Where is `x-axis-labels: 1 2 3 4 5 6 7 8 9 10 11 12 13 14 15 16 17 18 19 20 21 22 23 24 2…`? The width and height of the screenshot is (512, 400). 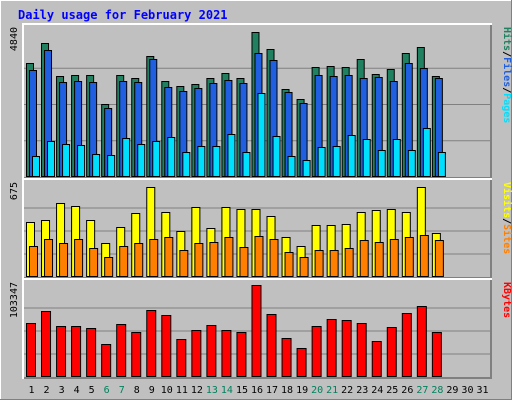 x-axis-labels: 1 2 3 4 5 6 7 8 9 10 11 12 13 14 15 16 17 18 19 20 21 22 23 24 2… is located at coordinates (259, 390).